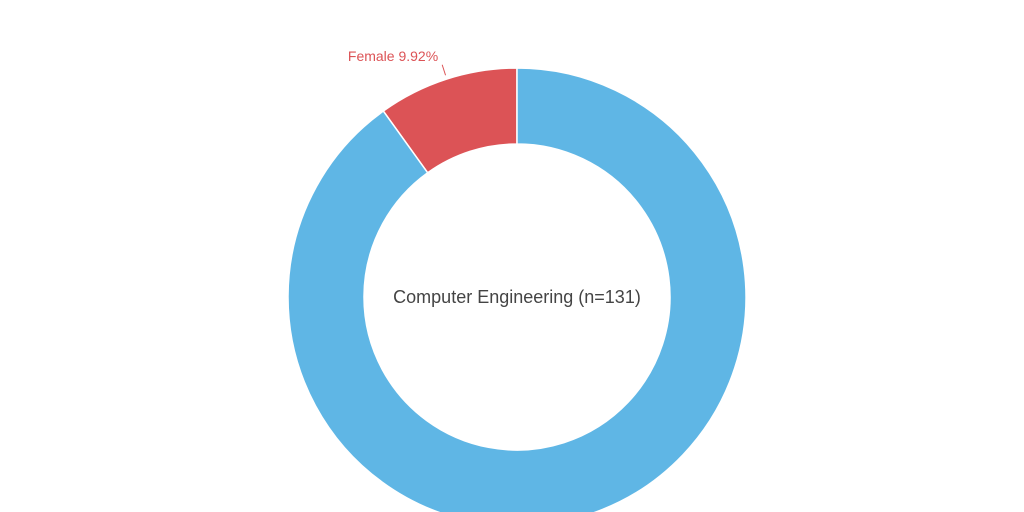 This screenshot has width=1024, height=512. Describe the element at coordinates (371, 55) in the screenshot. I see `slice-category: Female` at that location.